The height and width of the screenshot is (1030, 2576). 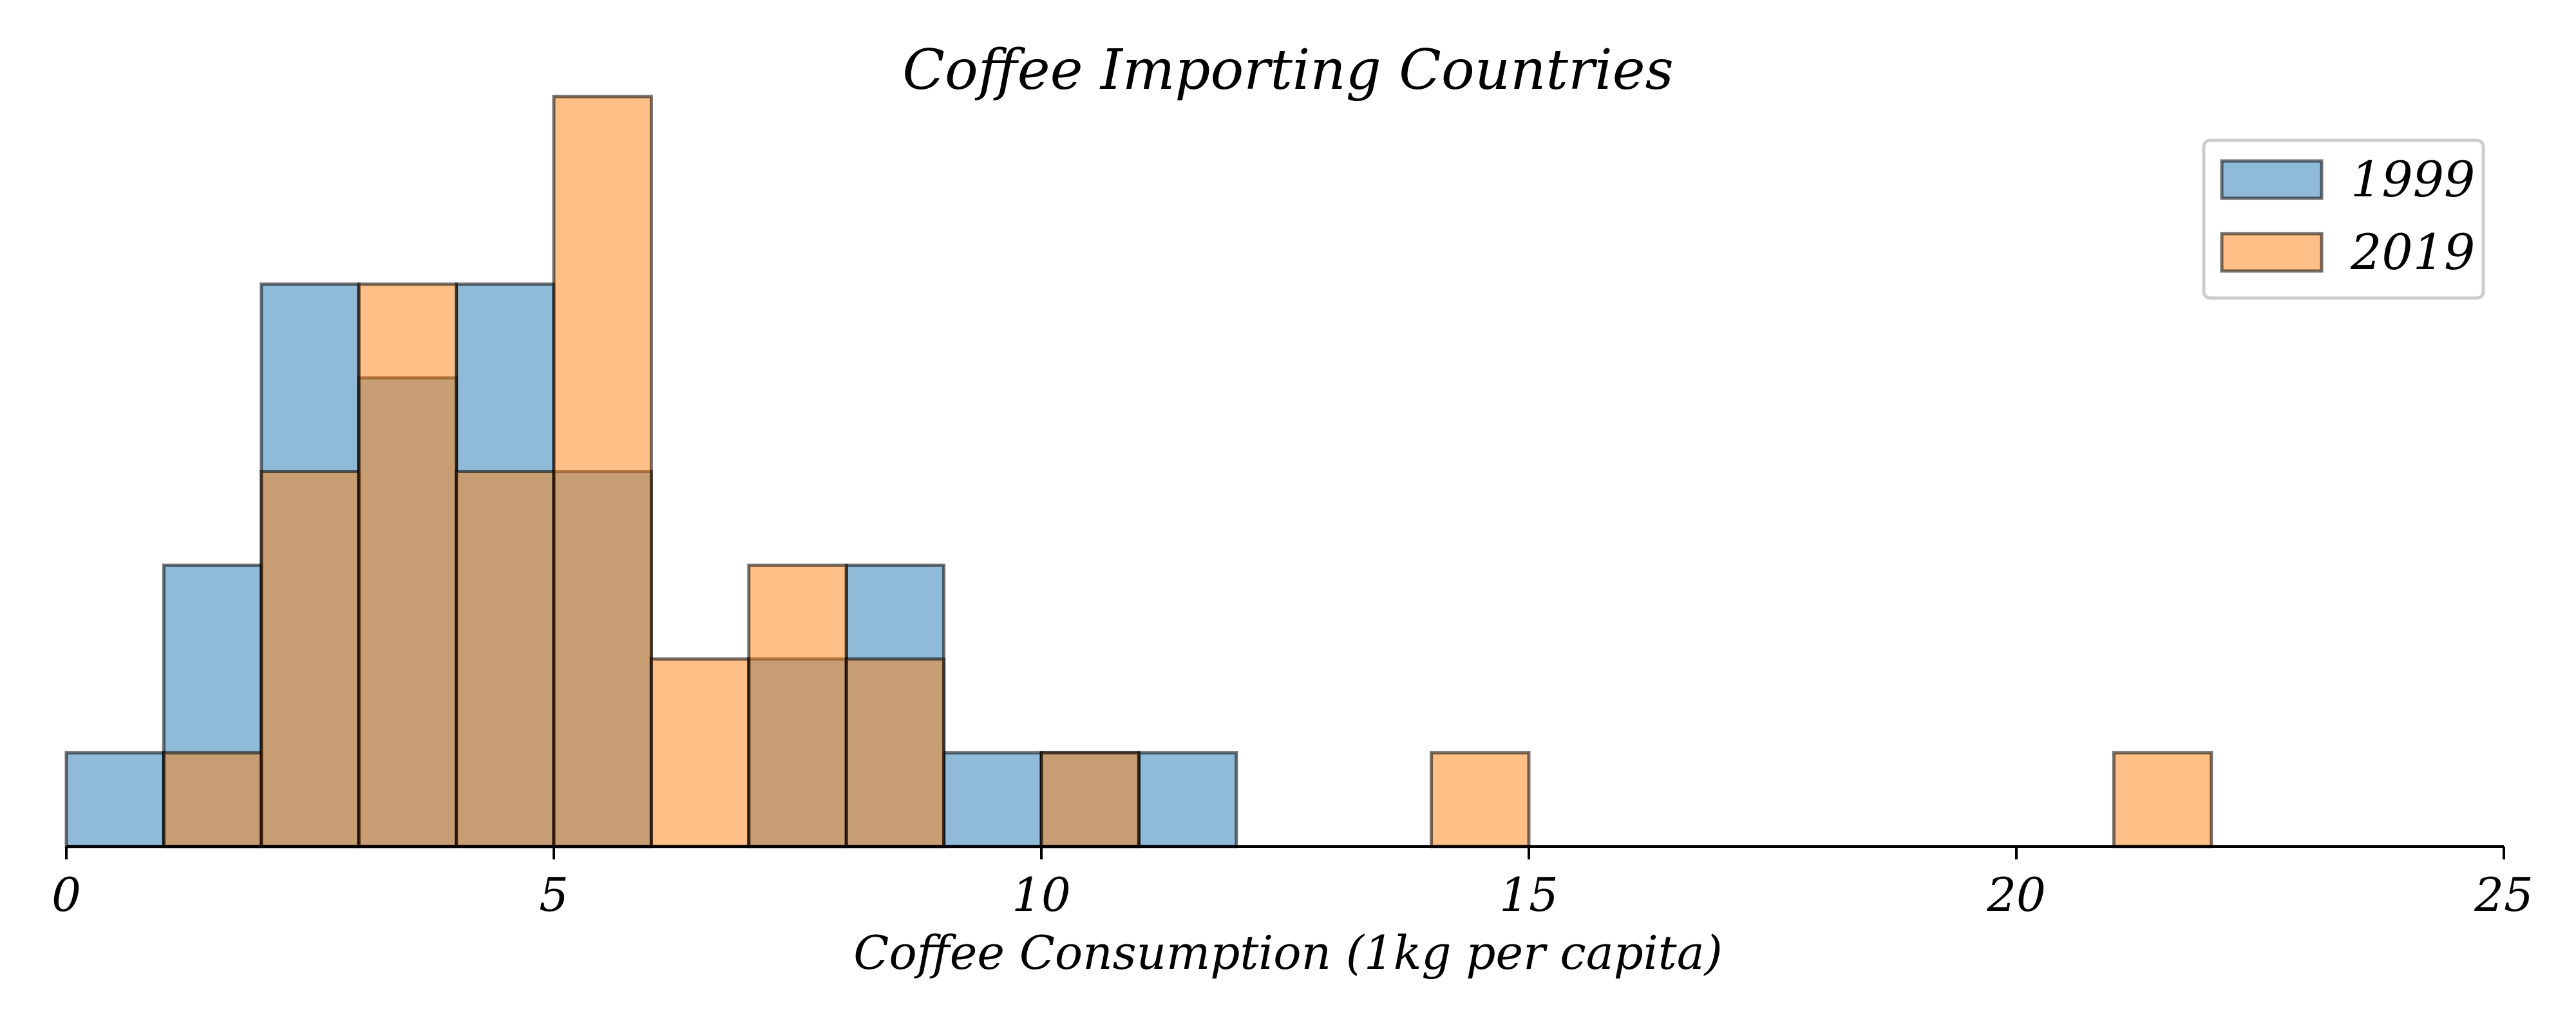 I want to click on x-axis: 0 5 10 15 20 25, so click(x=1292, y=883).